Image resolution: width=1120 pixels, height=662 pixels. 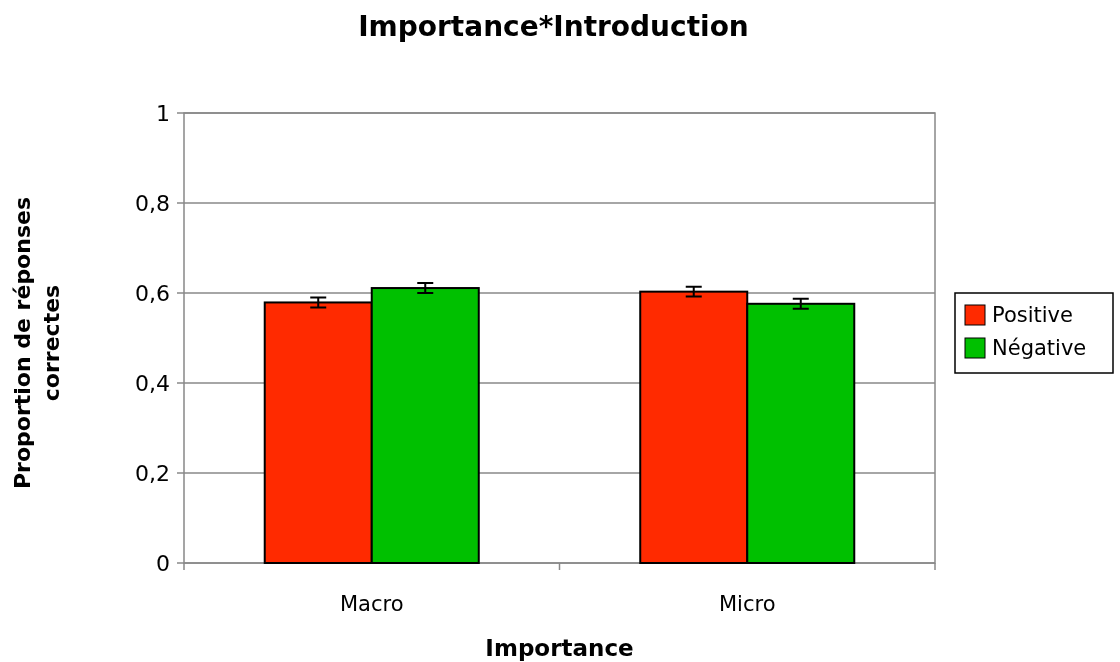 I want to click on y-tick-label: 0,2, so click(x=152, y=473).